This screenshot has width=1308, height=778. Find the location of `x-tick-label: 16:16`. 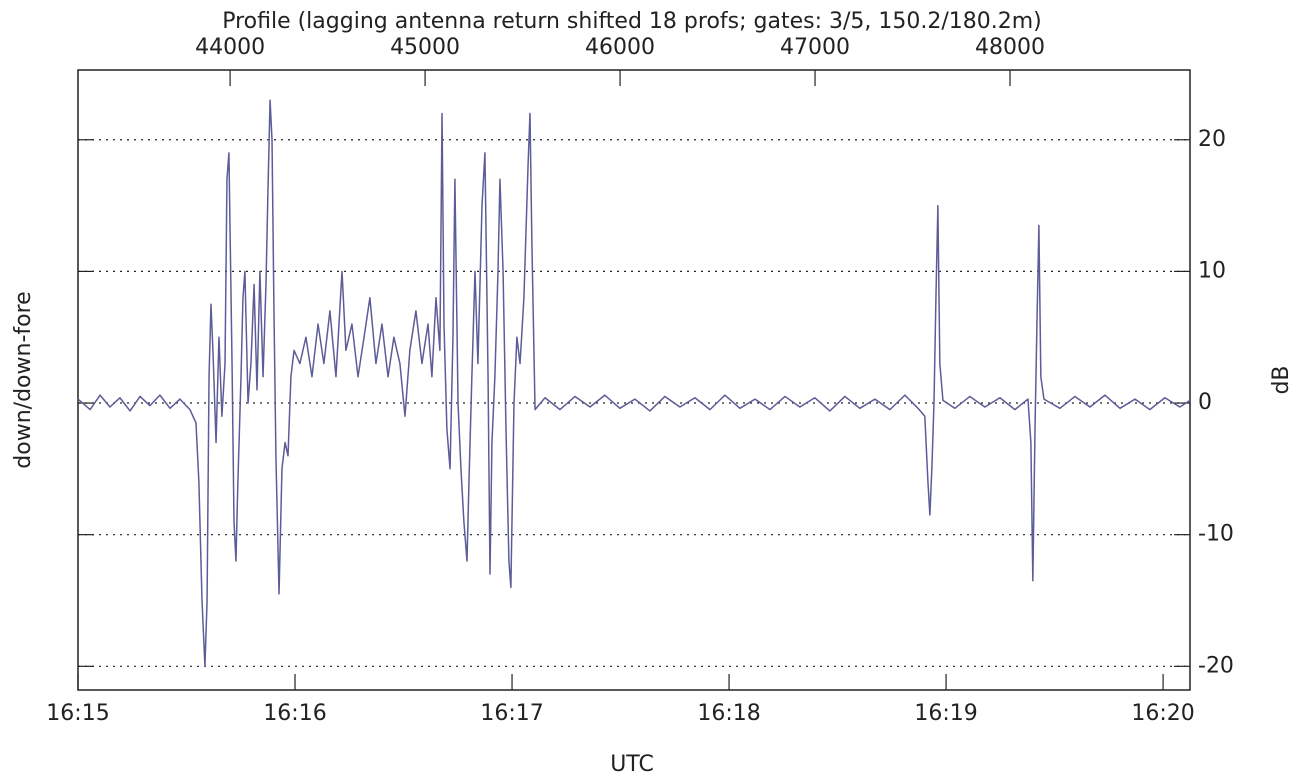

x-tick-label: 16:16 is located at coordinates (294, 713).